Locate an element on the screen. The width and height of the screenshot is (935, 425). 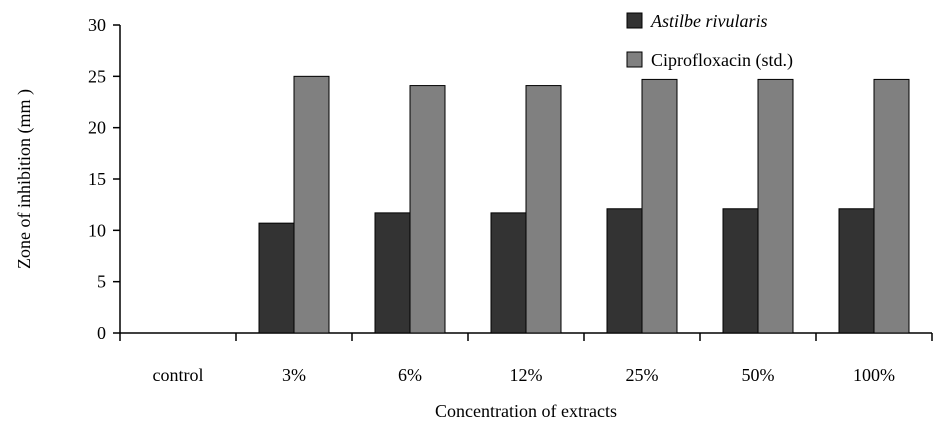
legend-label-ciprofloxacin: Ciprofloxacin (std.) is located at coordinates (722, 60).